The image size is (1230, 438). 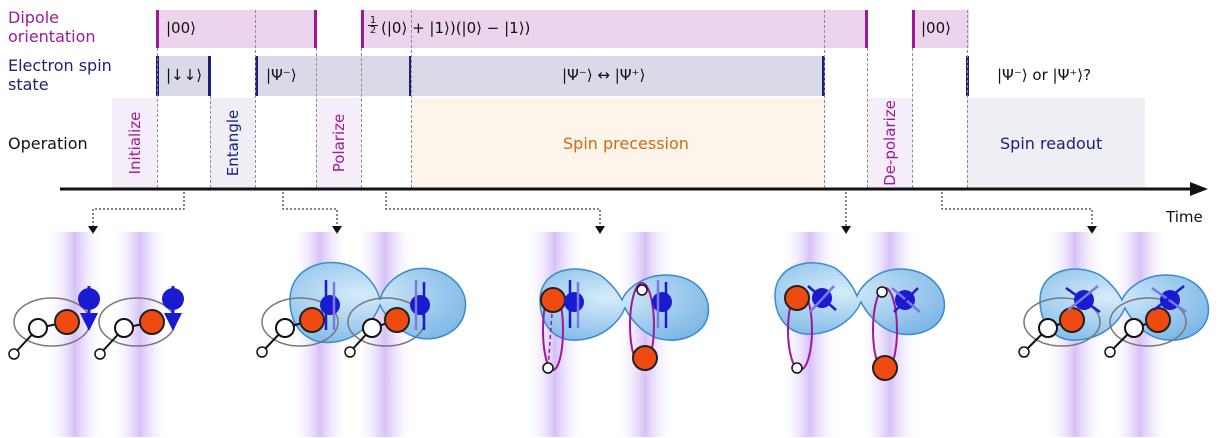 What do you see at coordinates (592, 210) in the screenshot?
I see `callout-connectors` at bounding box center [592, 210].